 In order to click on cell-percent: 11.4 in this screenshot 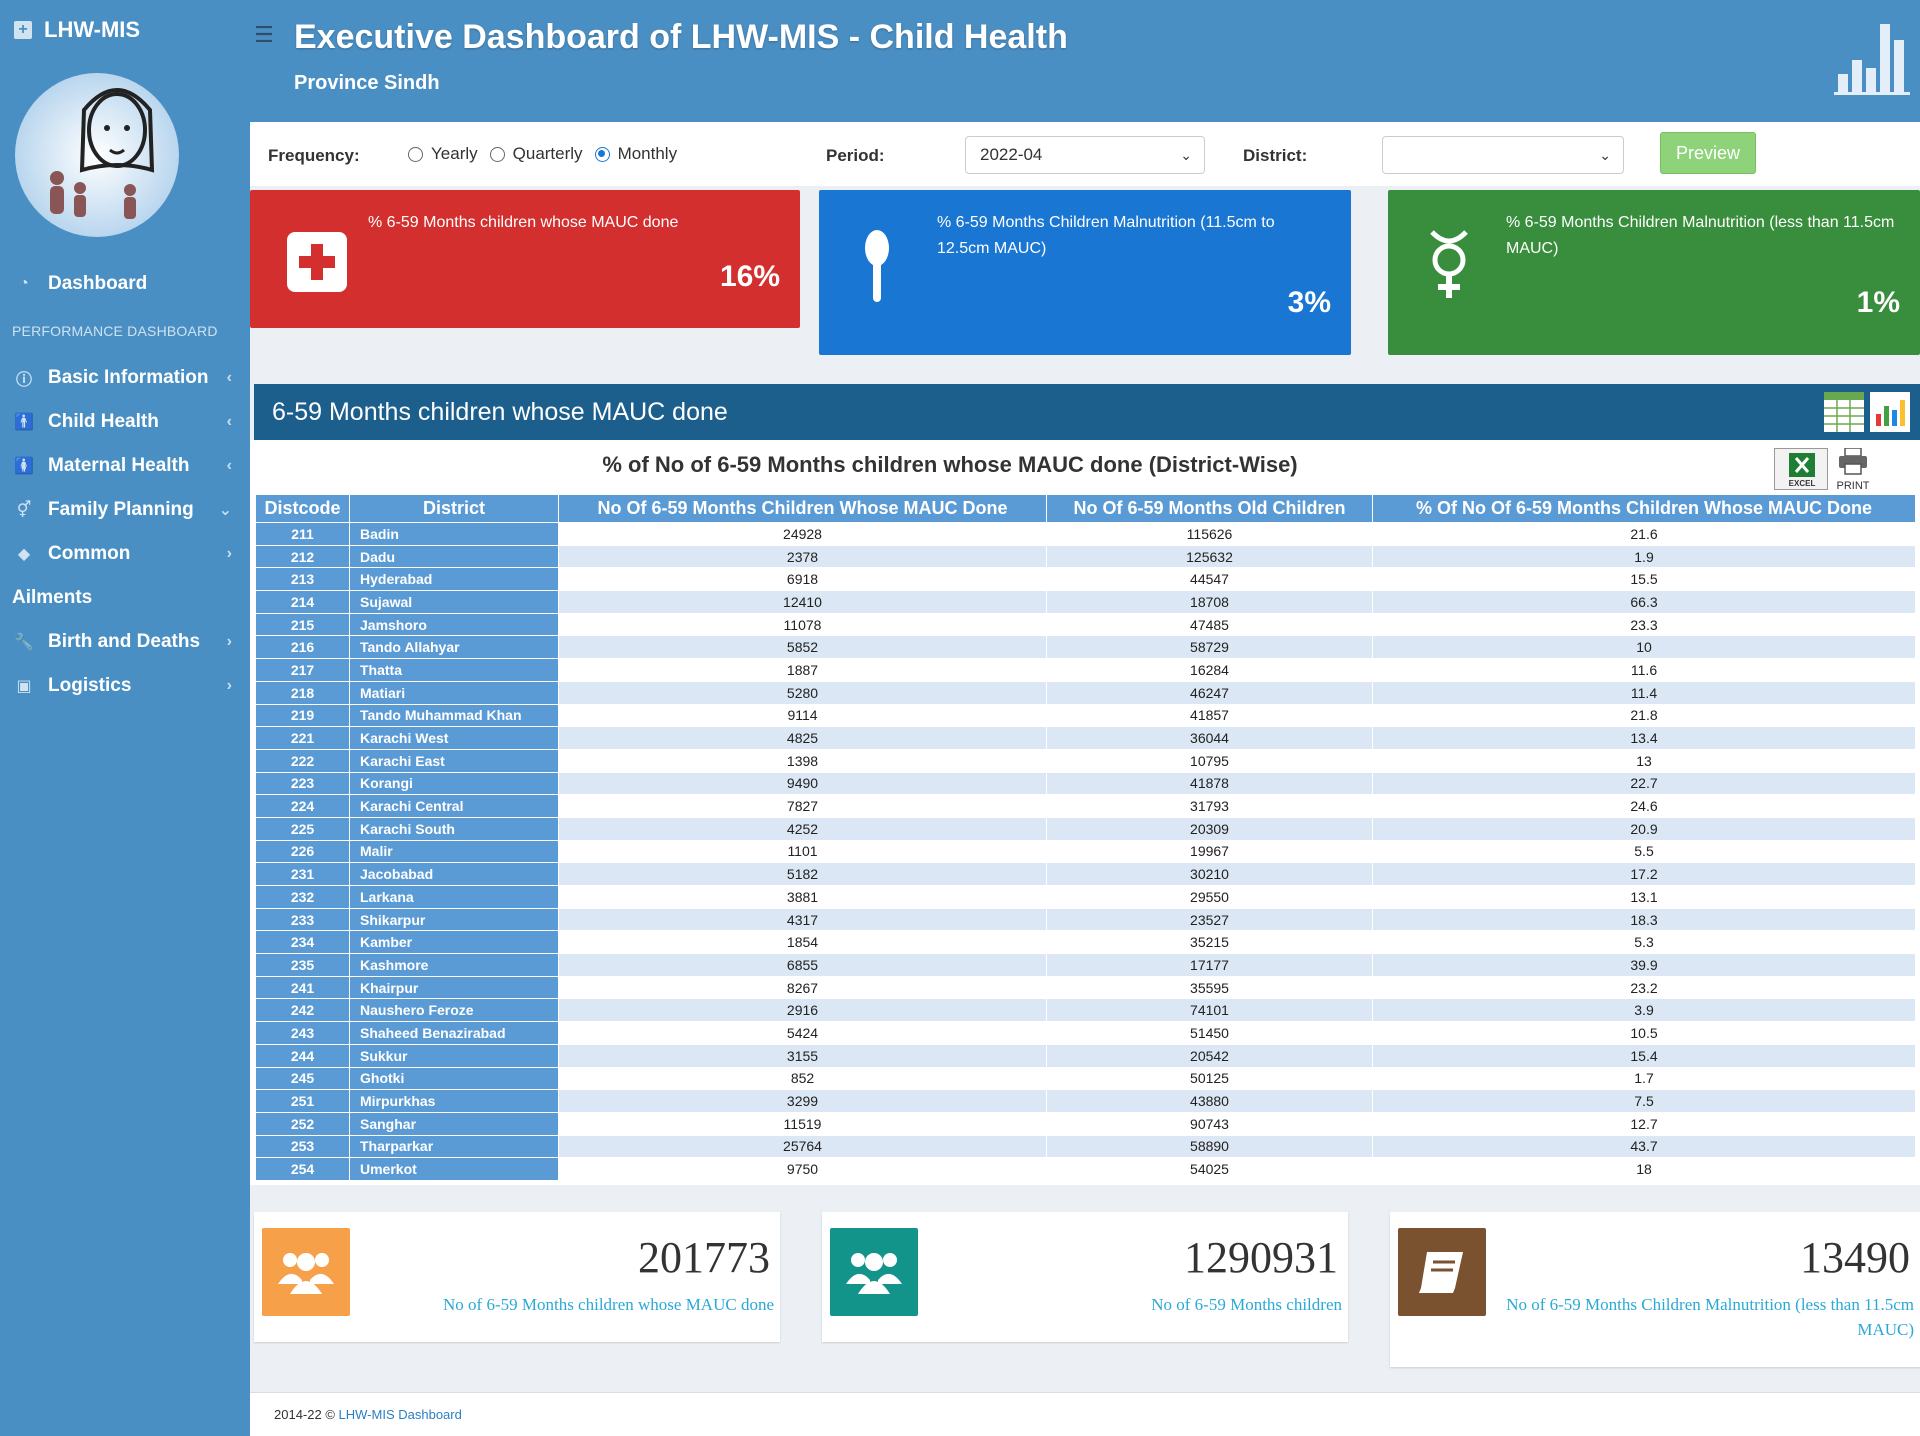, I will do `click(1644, 692)`.